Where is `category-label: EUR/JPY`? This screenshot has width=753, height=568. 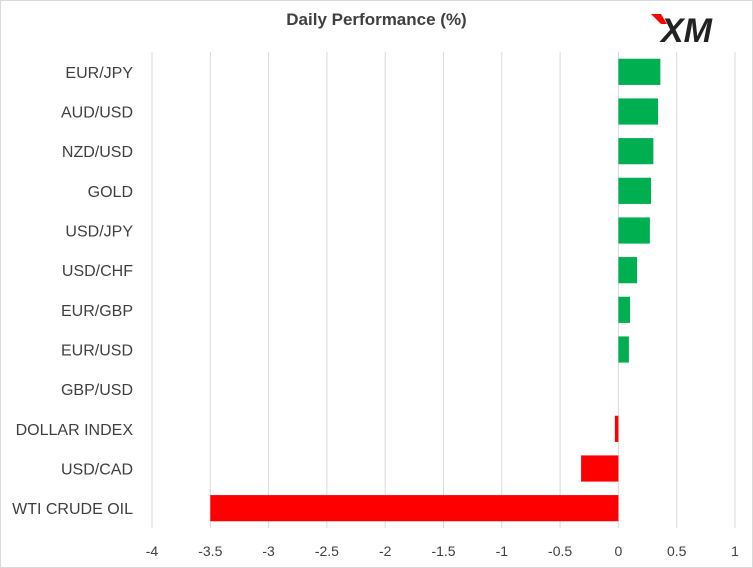 category-label: EUR/JPY is located at coordinates (99, 73).